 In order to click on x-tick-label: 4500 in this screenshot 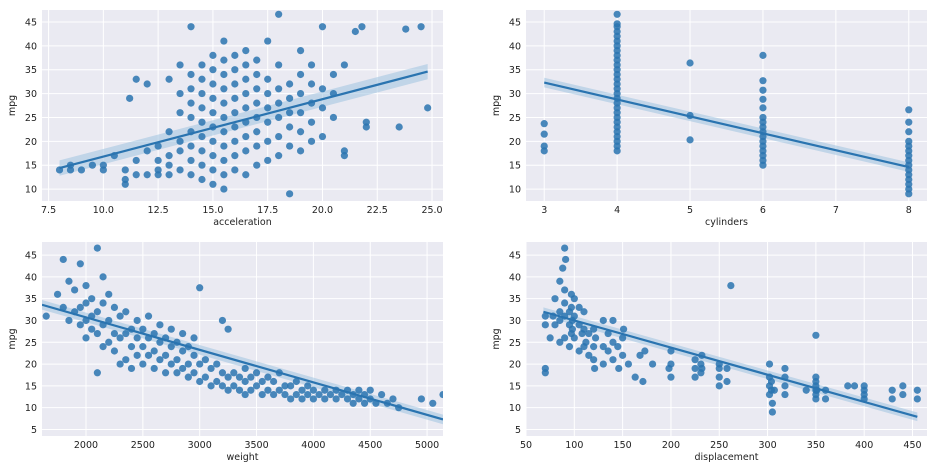, I will do `click(370, 445)`.